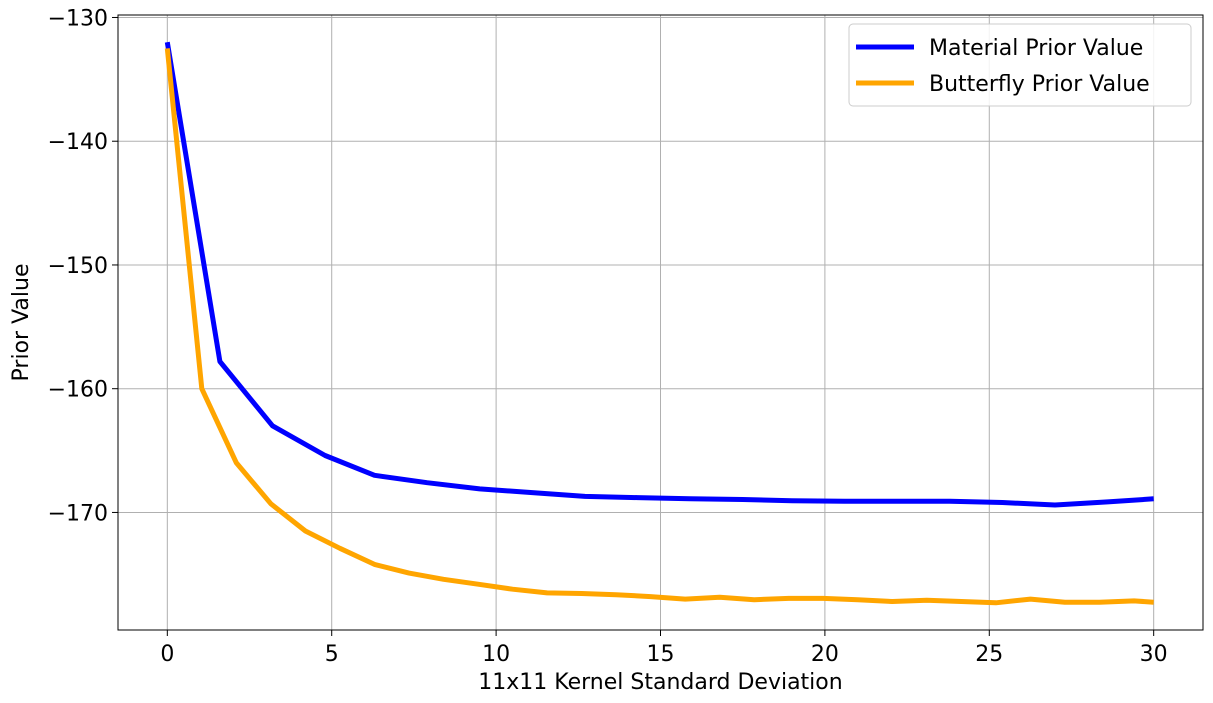 This screenshot has width=1213, height=703. I want to click on x-tick-label: 5, so click(332, 654).